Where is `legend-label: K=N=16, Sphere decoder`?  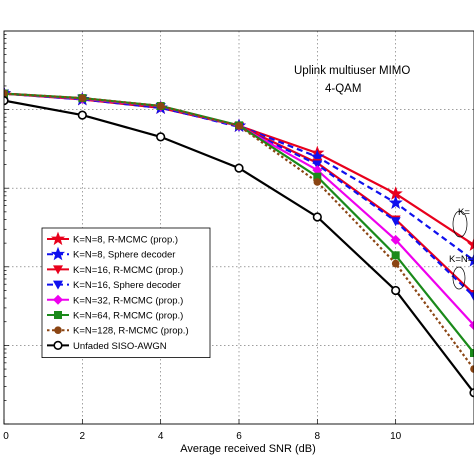 legend-label: K=N=16, Sphere decoder is located at coordinates (127, 285).